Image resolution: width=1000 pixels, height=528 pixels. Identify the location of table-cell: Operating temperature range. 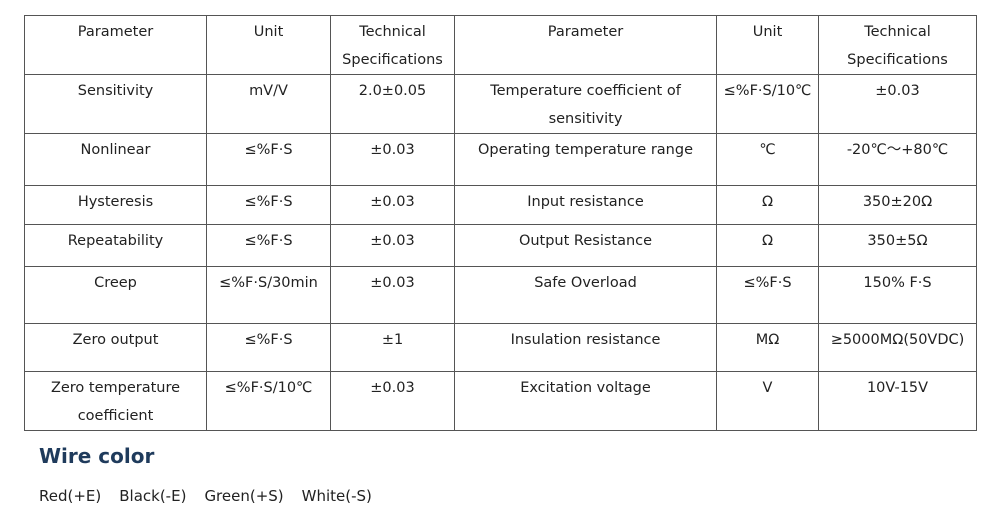
(585, 159).